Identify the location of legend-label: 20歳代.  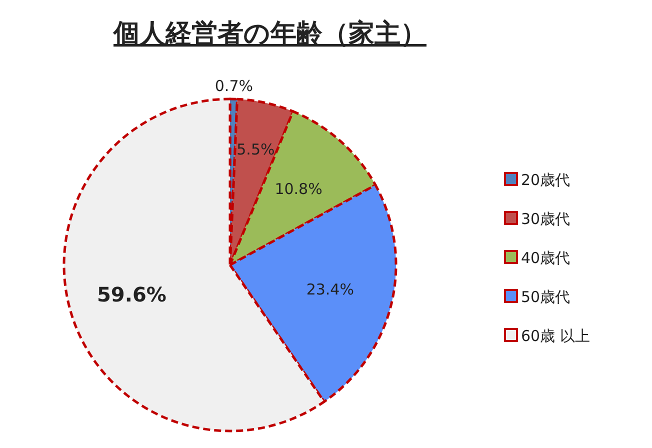
(545, 180).